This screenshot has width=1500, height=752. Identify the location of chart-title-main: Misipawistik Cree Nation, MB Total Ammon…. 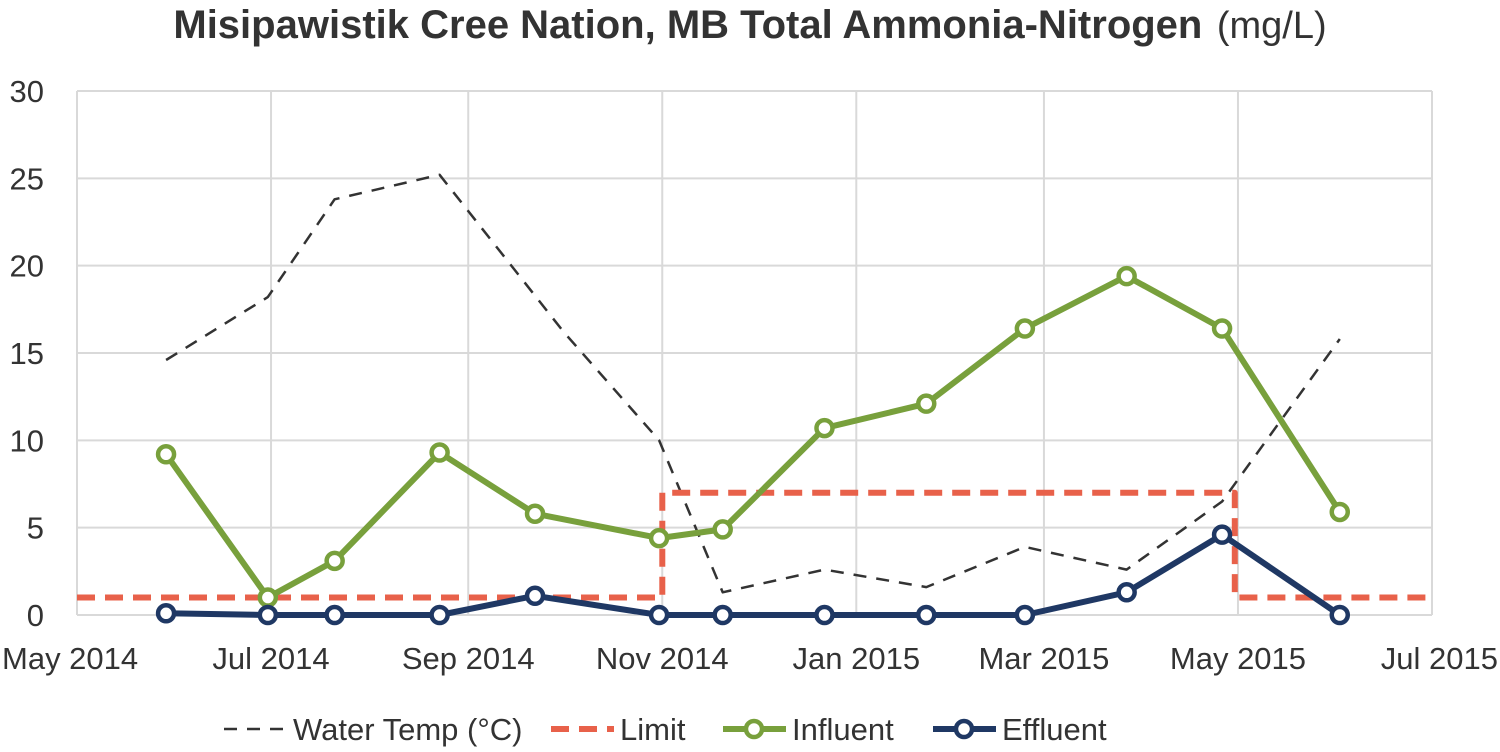
(687, 25).